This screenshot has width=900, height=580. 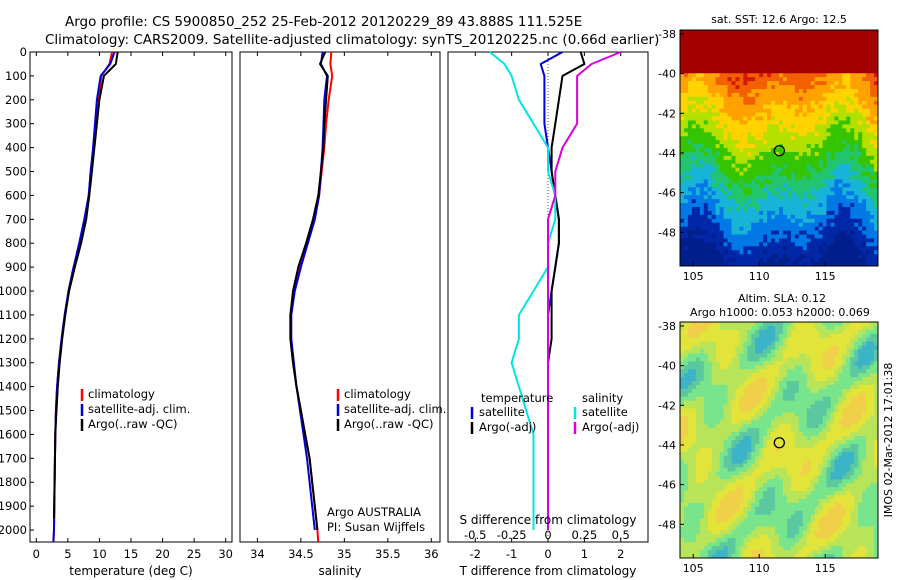 I want to click on depth-tick-label: 1700, so click(x=13, y=458).